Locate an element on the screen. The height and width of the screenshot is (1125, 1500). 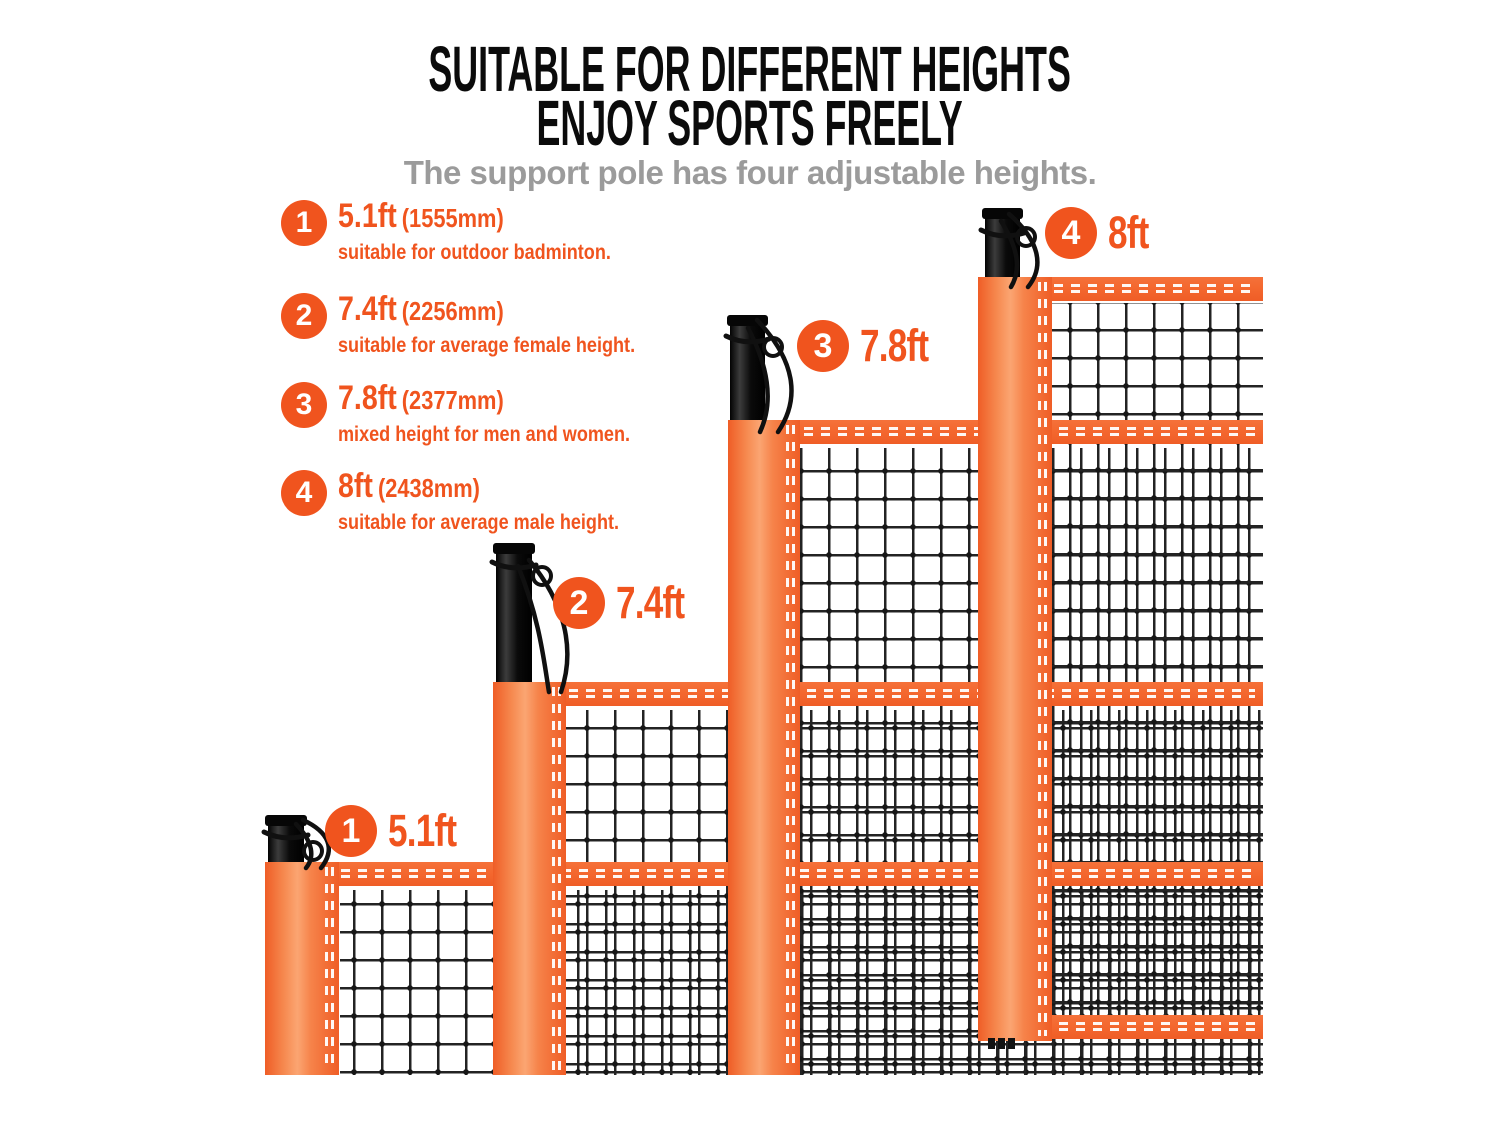
net-label-text: 7.8ft is located at coordinates (894, 345).